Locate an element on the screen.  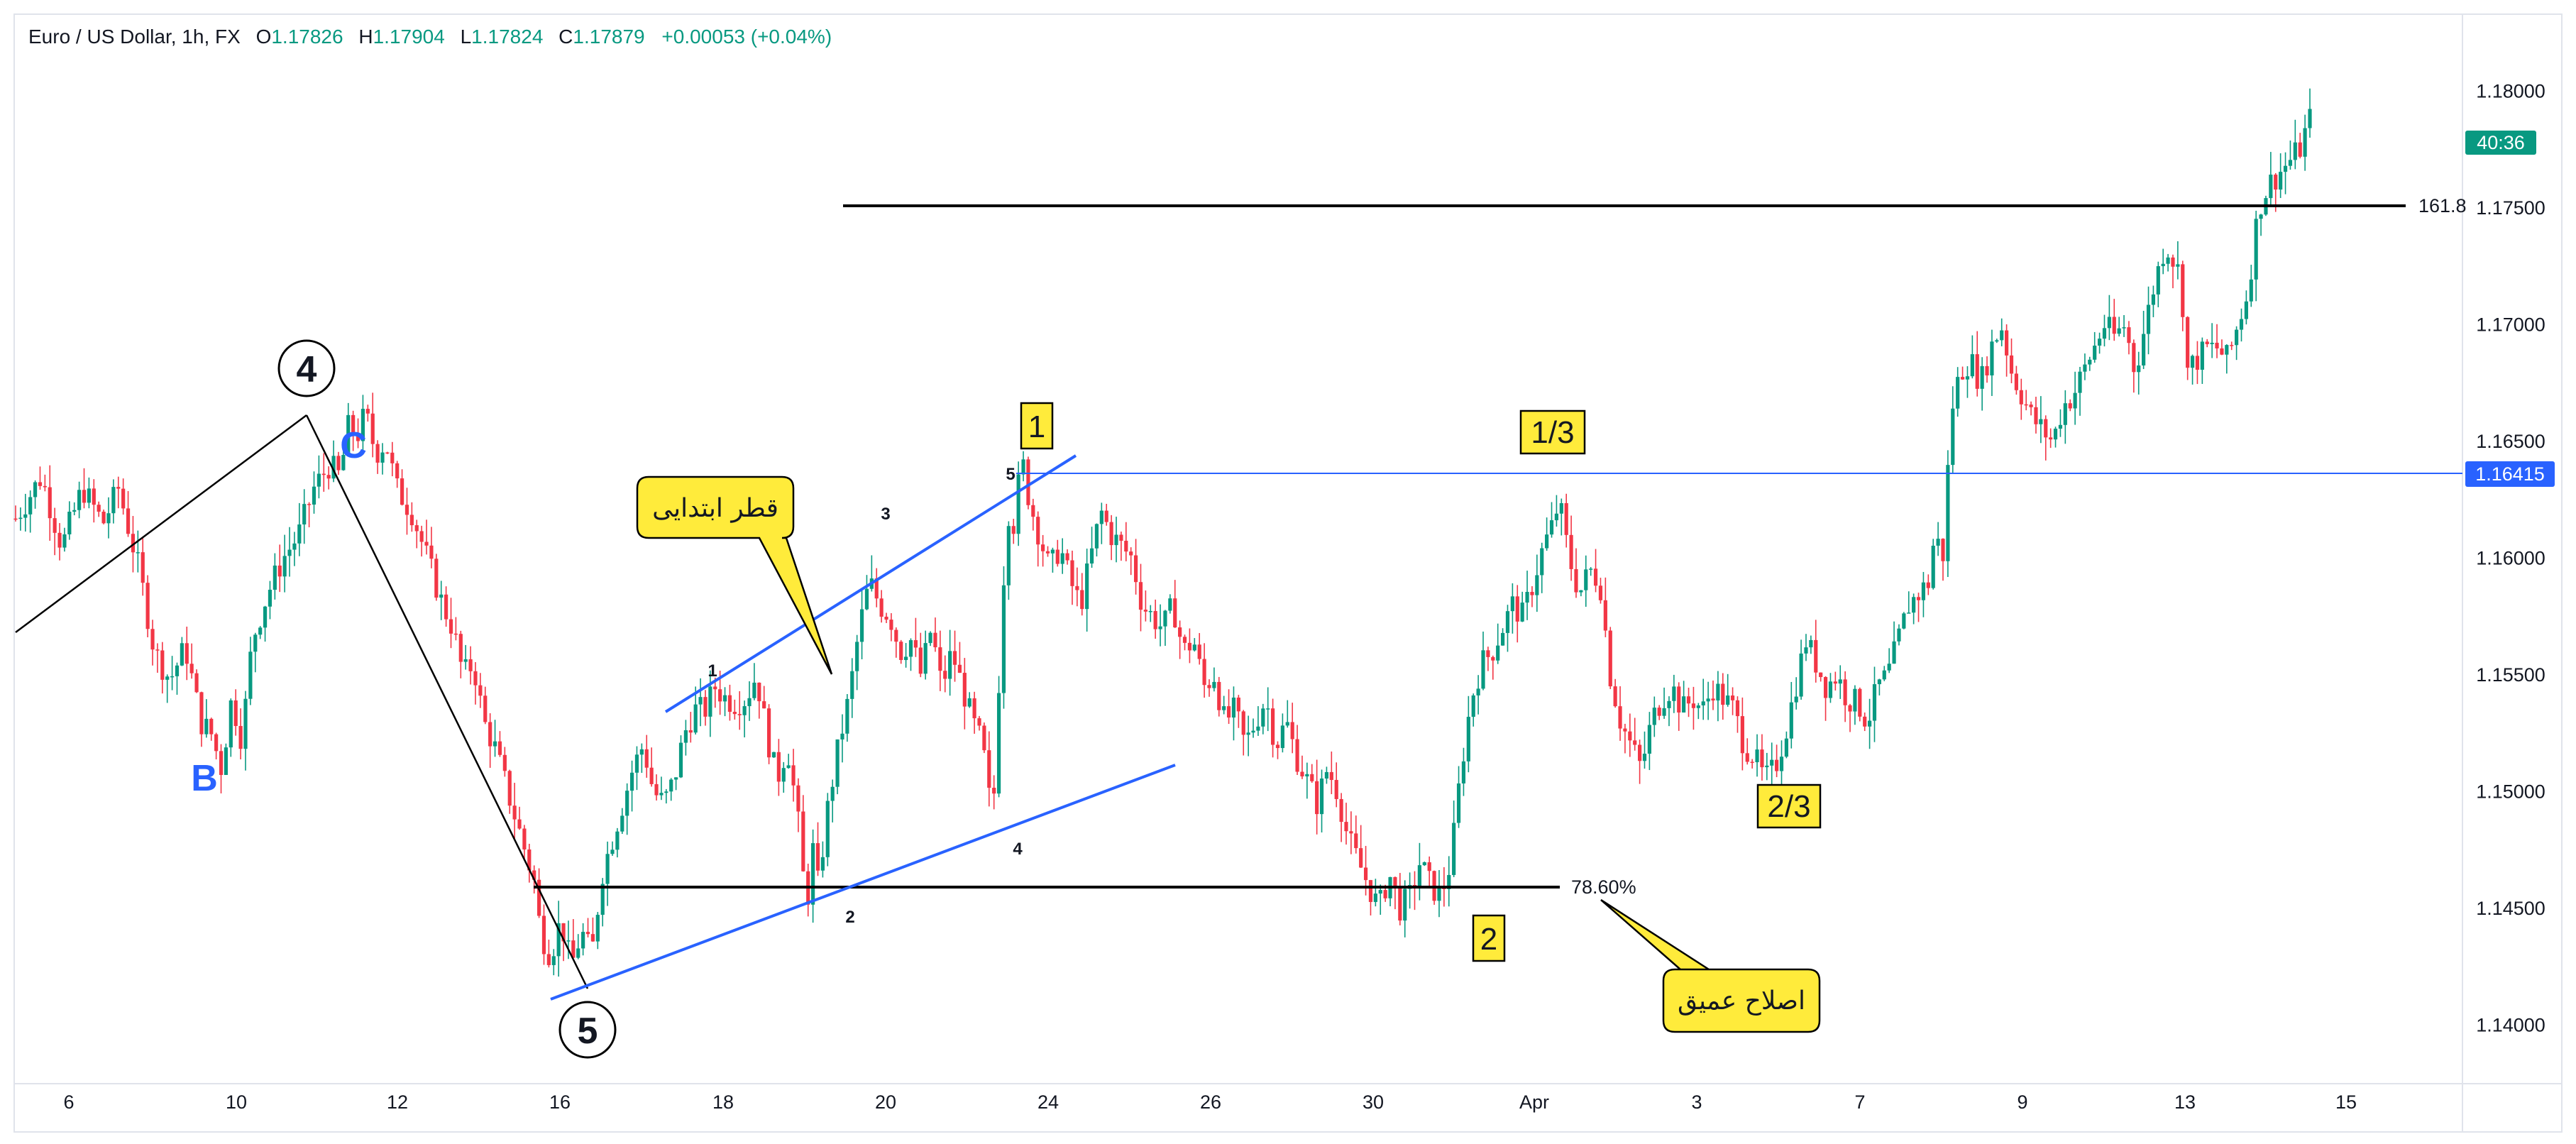
time-tick-label: 15 is located at coordinates (2346, 1102).